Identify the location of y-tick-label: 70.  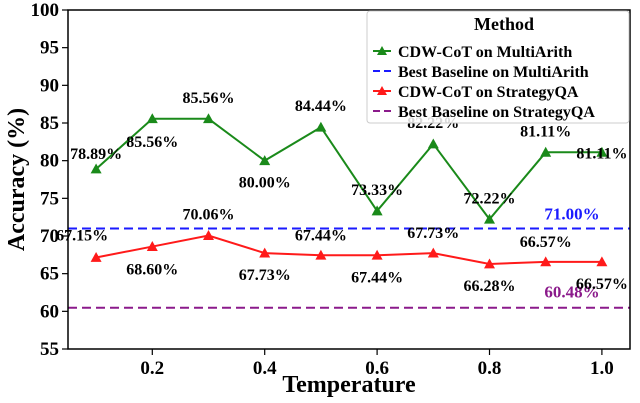
(49, 236).